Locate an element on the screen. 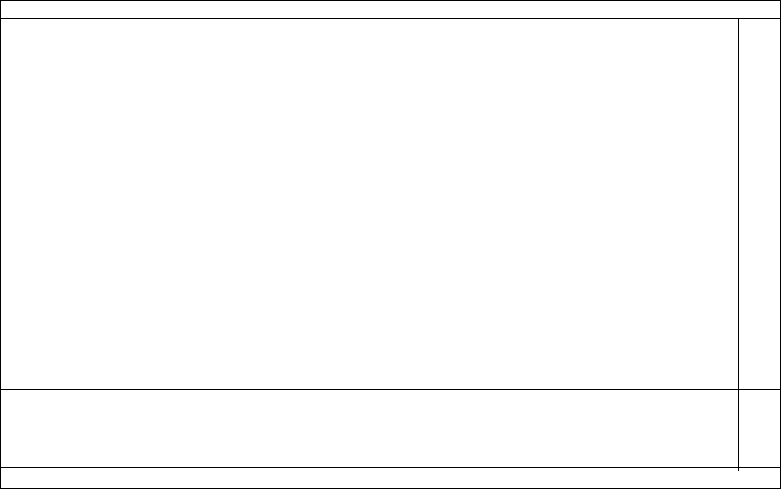 Image resolution: width=781 pixels, height=489 pixels. chart-title-bar is located at coordinates (390, 10).